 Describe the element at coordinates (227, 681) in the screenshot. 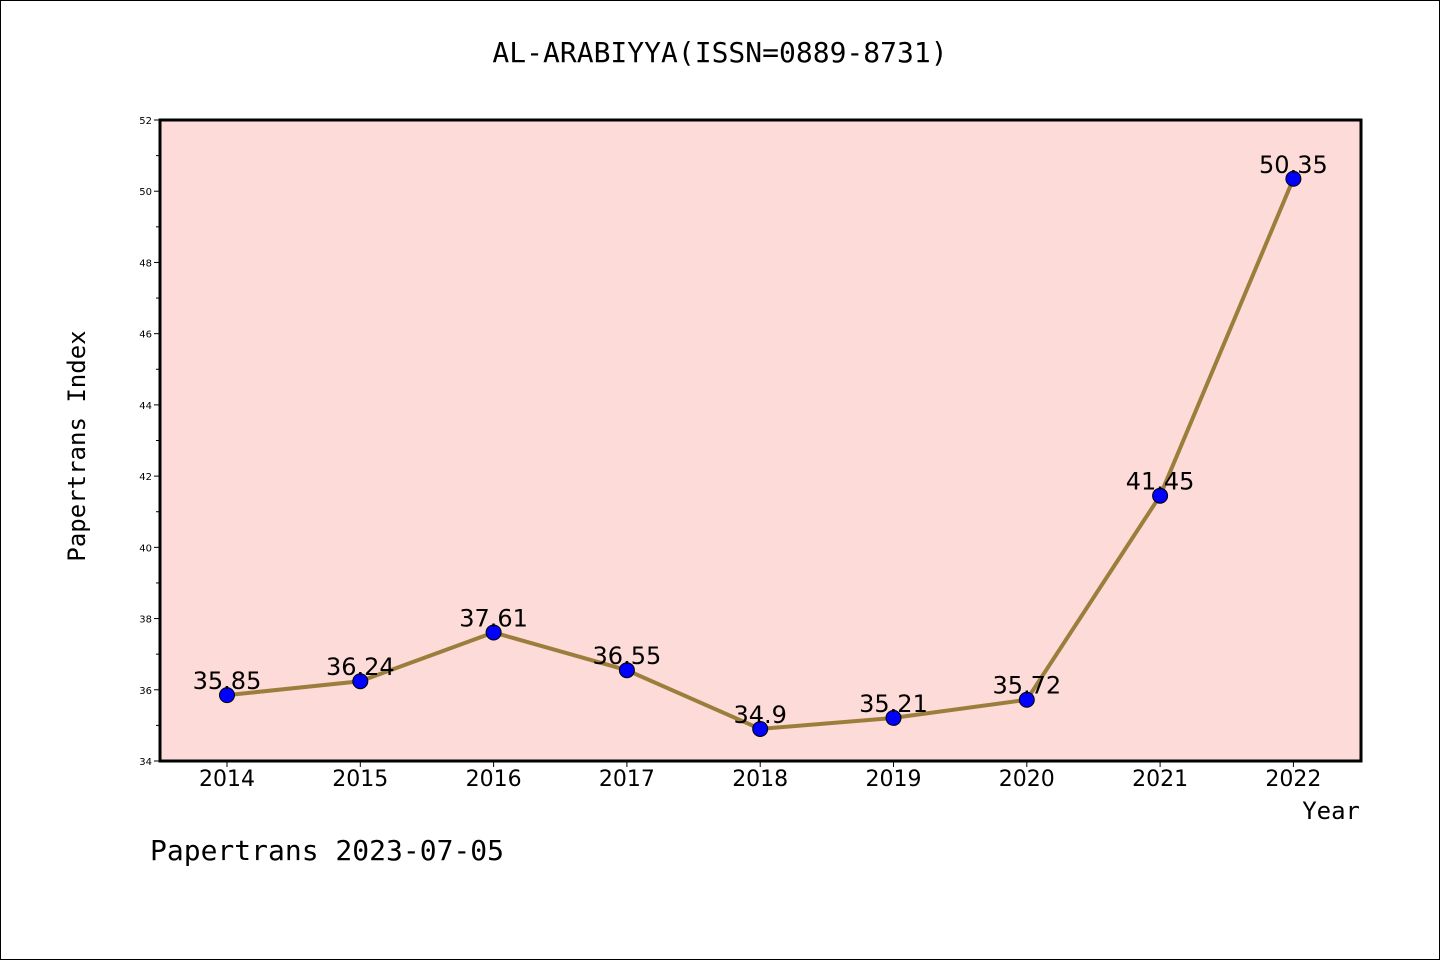

I see `data-label: 35.85` at that location.